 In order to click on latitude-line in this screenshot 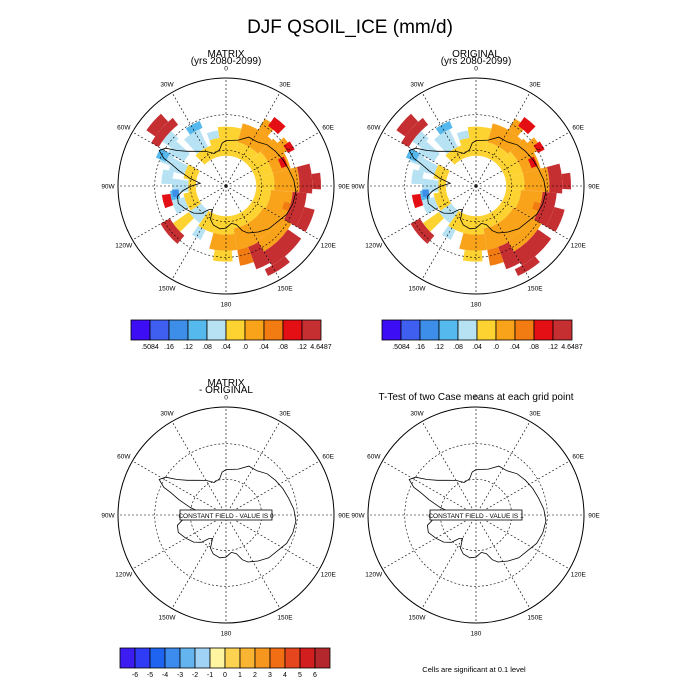, I will do `click(476, 186)`.